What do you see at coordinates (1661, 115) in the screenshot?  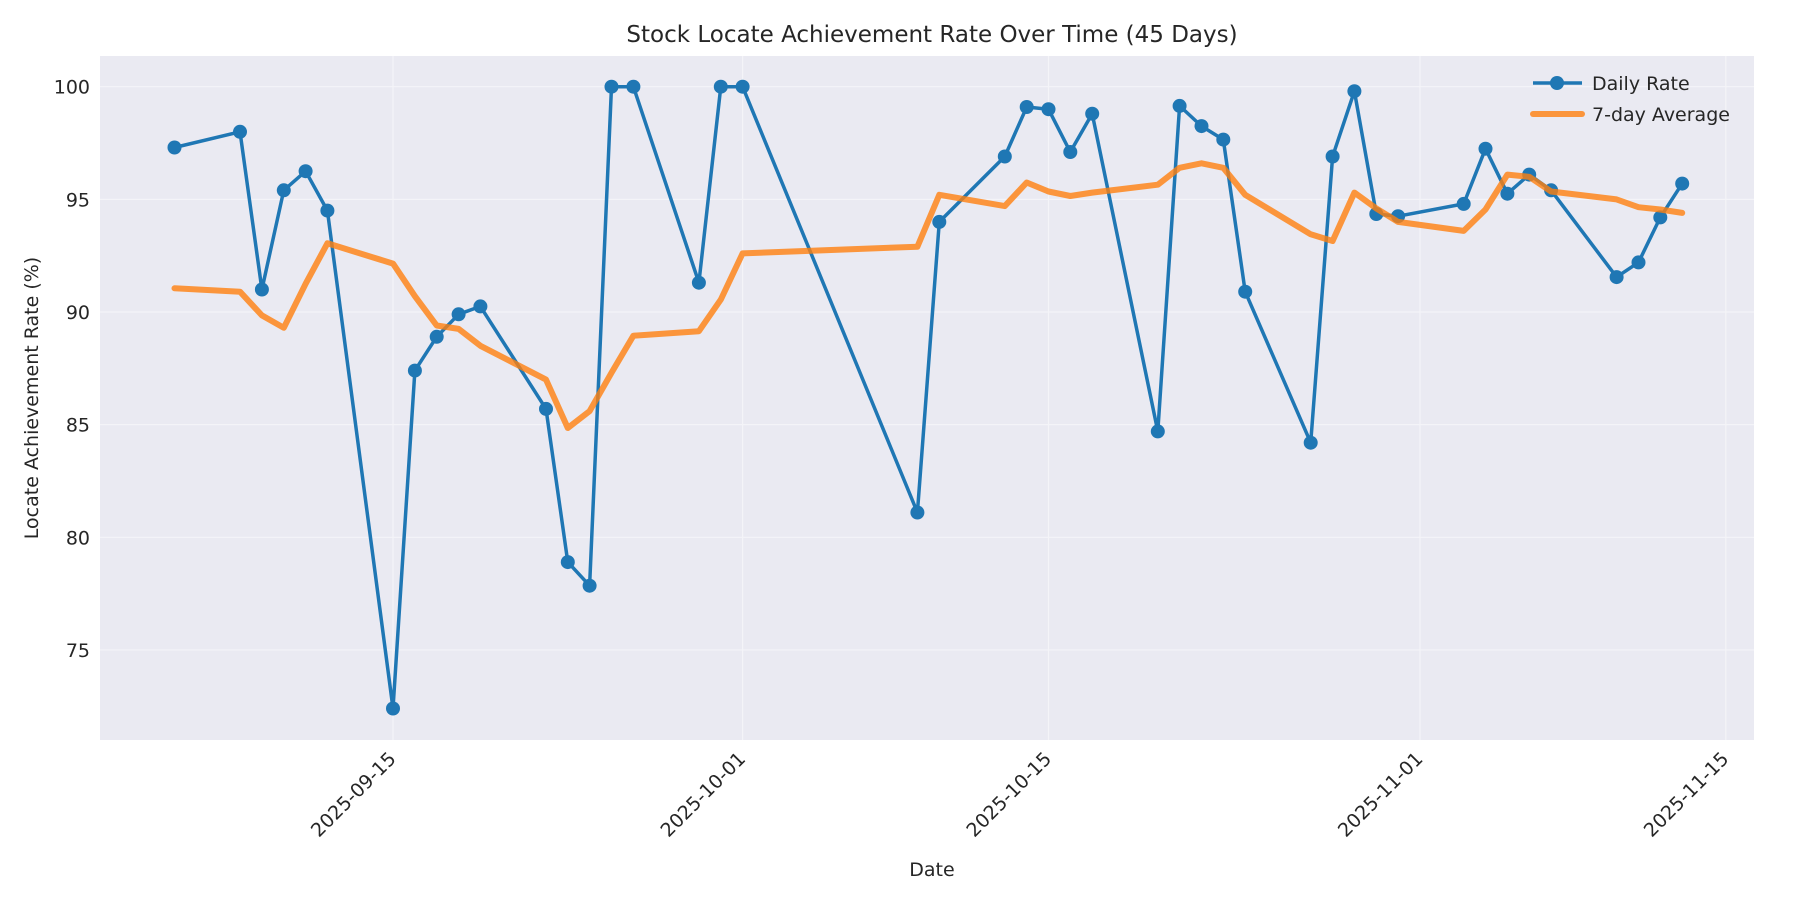 I see `legend-7day-average-label: 7-day Average` at bounding box center [1661, 115].